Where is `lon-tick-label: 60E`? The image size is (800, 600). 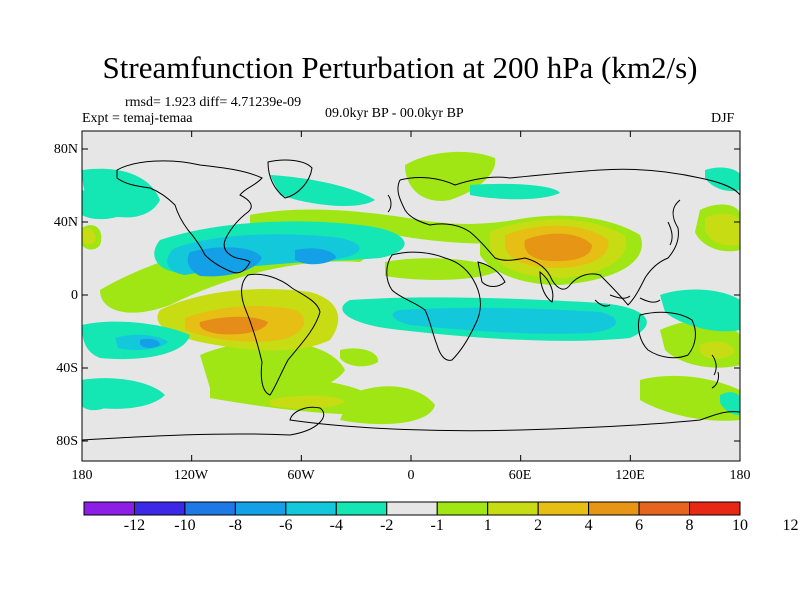 lon-tick-label: 60E is located at coordinates (520, 475).